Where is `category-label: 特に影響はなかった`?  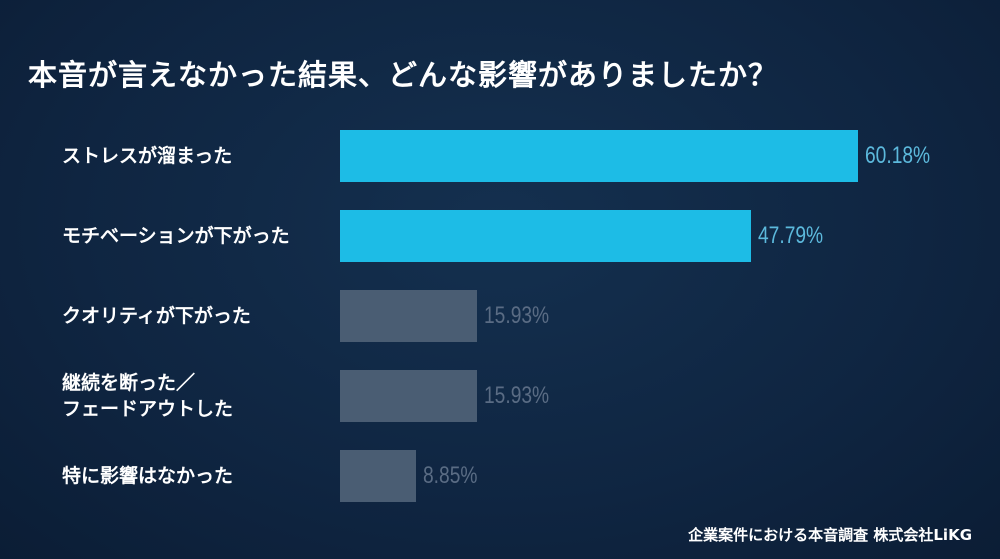
category-label: 特に影響はなかった is located at coordinates (148, 476).